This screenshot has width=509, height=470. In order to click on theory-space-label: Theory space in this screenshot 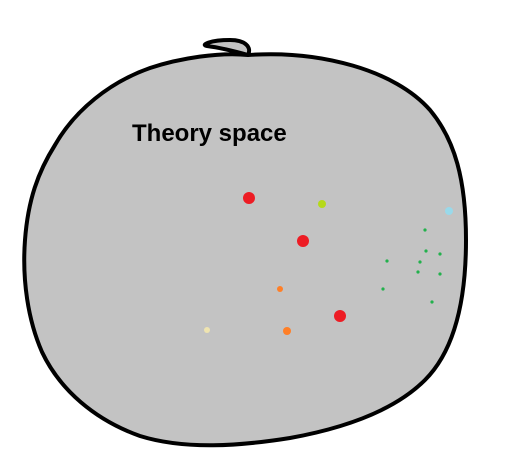, I will do `click(209, 133)`.